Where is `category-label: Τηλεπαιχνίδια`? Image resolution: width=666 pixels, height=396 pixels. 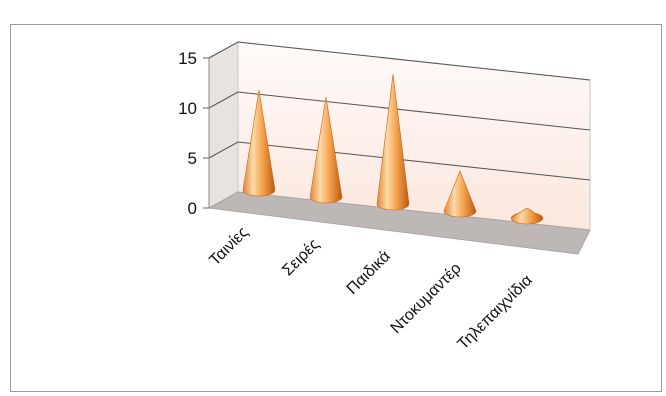 category-label: Τηλεπαιχνίδια is located at coordinates (495, 312).